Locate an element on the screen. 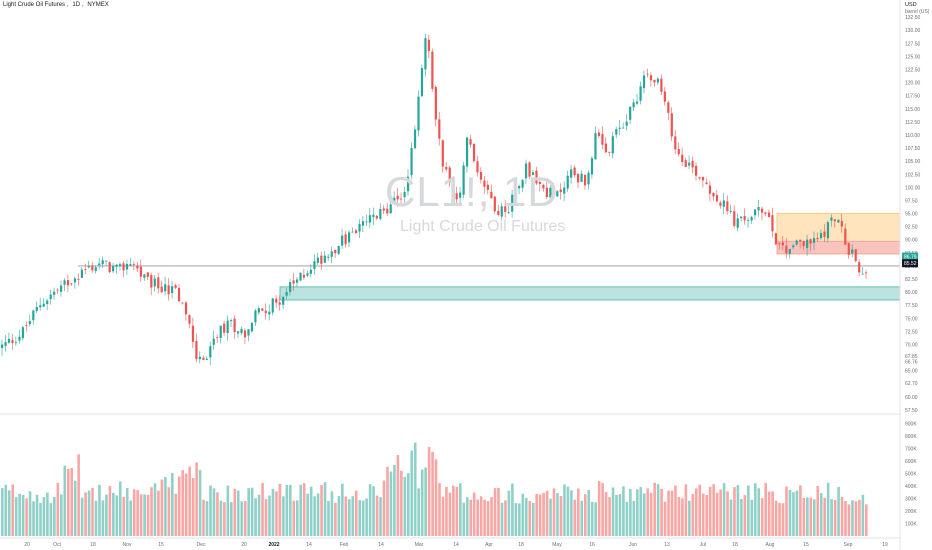  time-tick-label: 19 is located at coordinates (885, 545).